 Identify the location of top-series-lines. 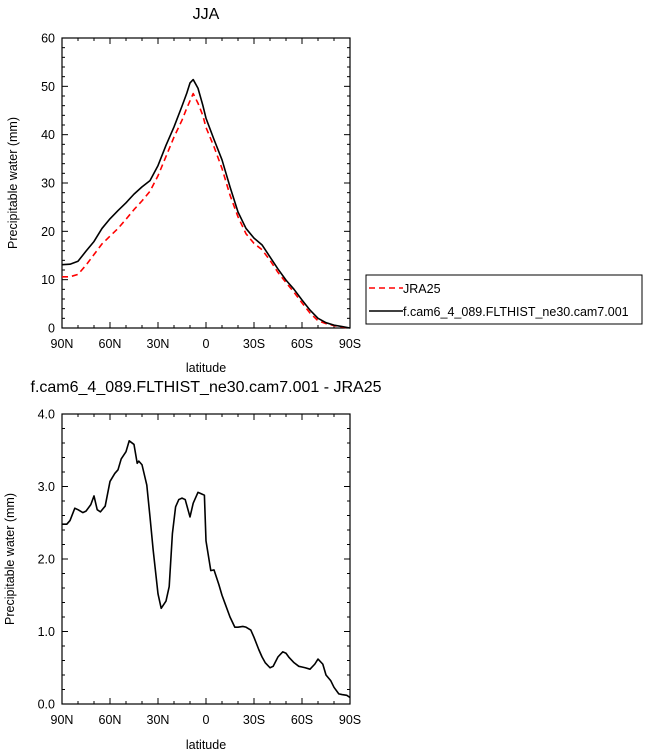
(206, 203).